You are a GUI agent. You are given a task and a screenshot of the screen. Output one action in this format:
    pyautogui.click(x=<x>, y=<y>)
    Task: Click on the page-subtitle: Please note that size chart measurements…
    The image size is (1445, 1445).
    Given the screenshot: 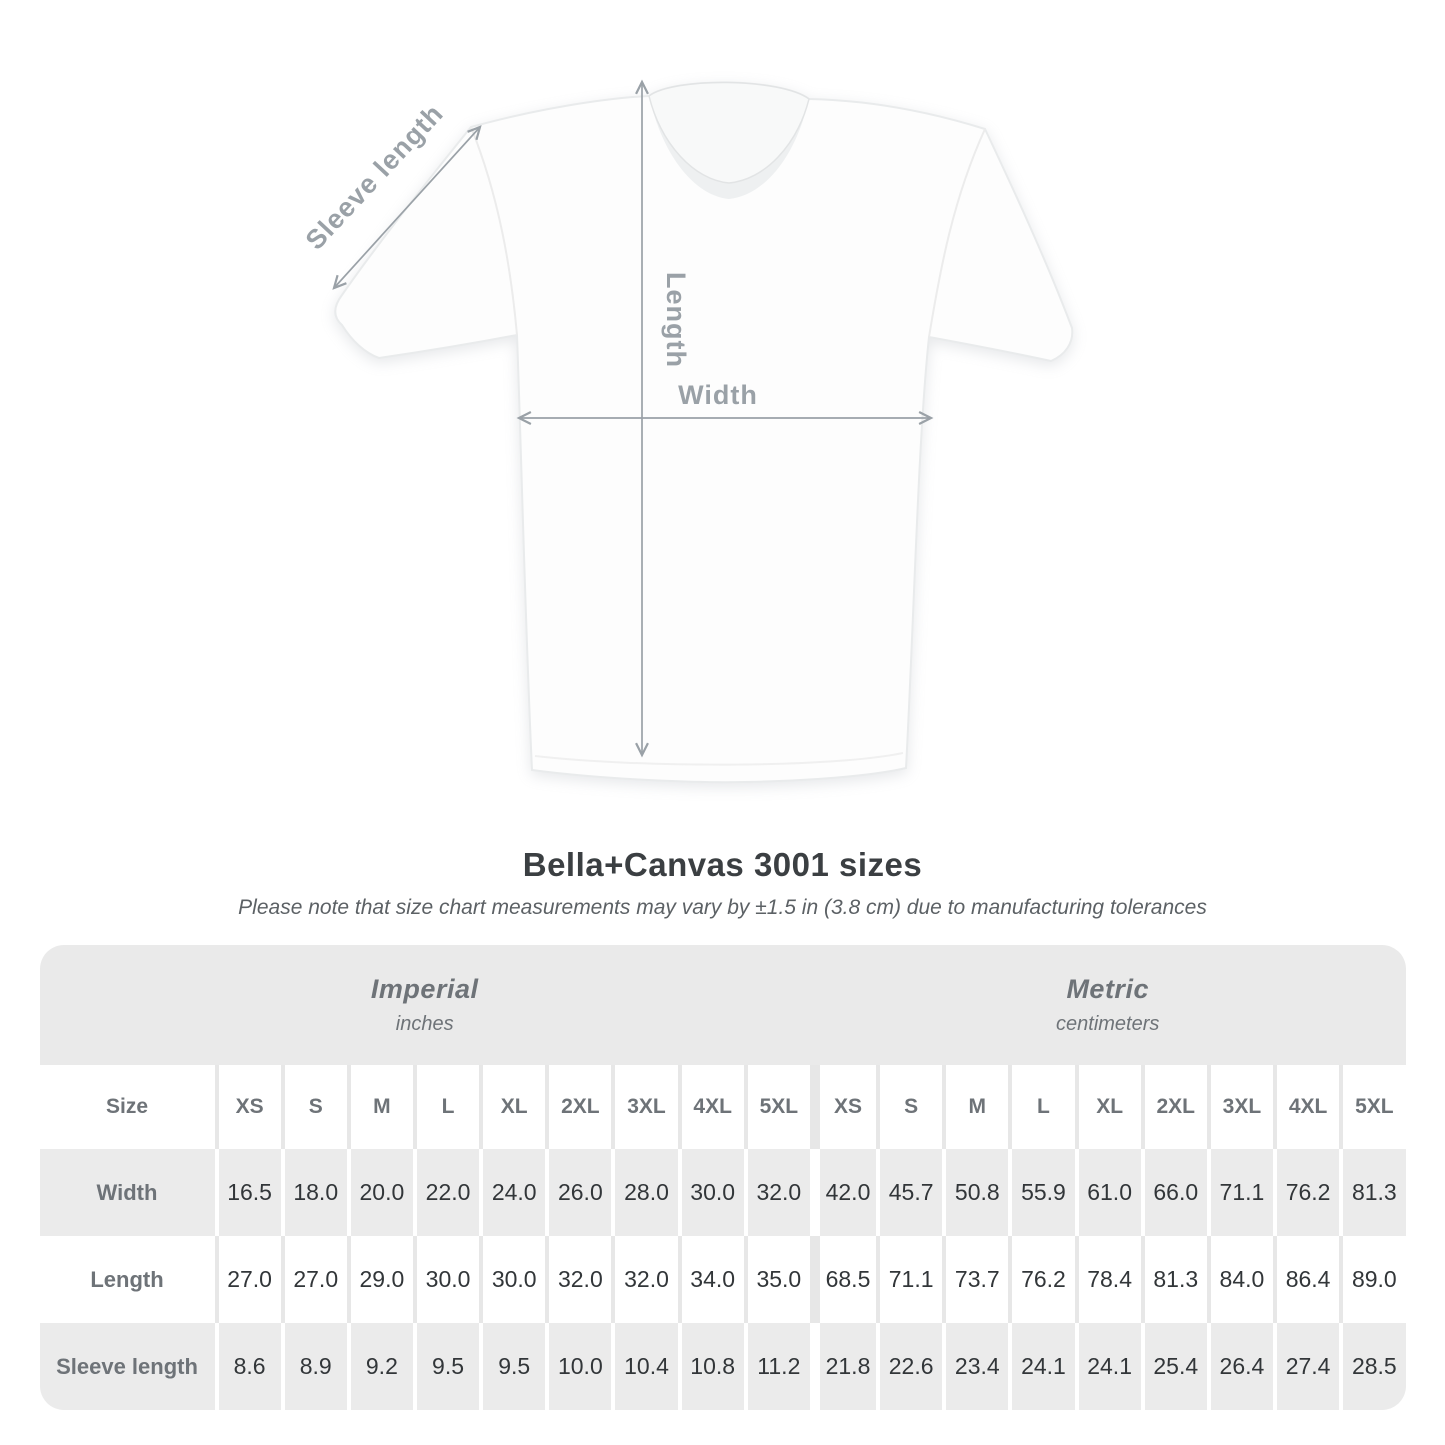 What is the action you would take?
    pyautogui.click(x=722, y=907)
    